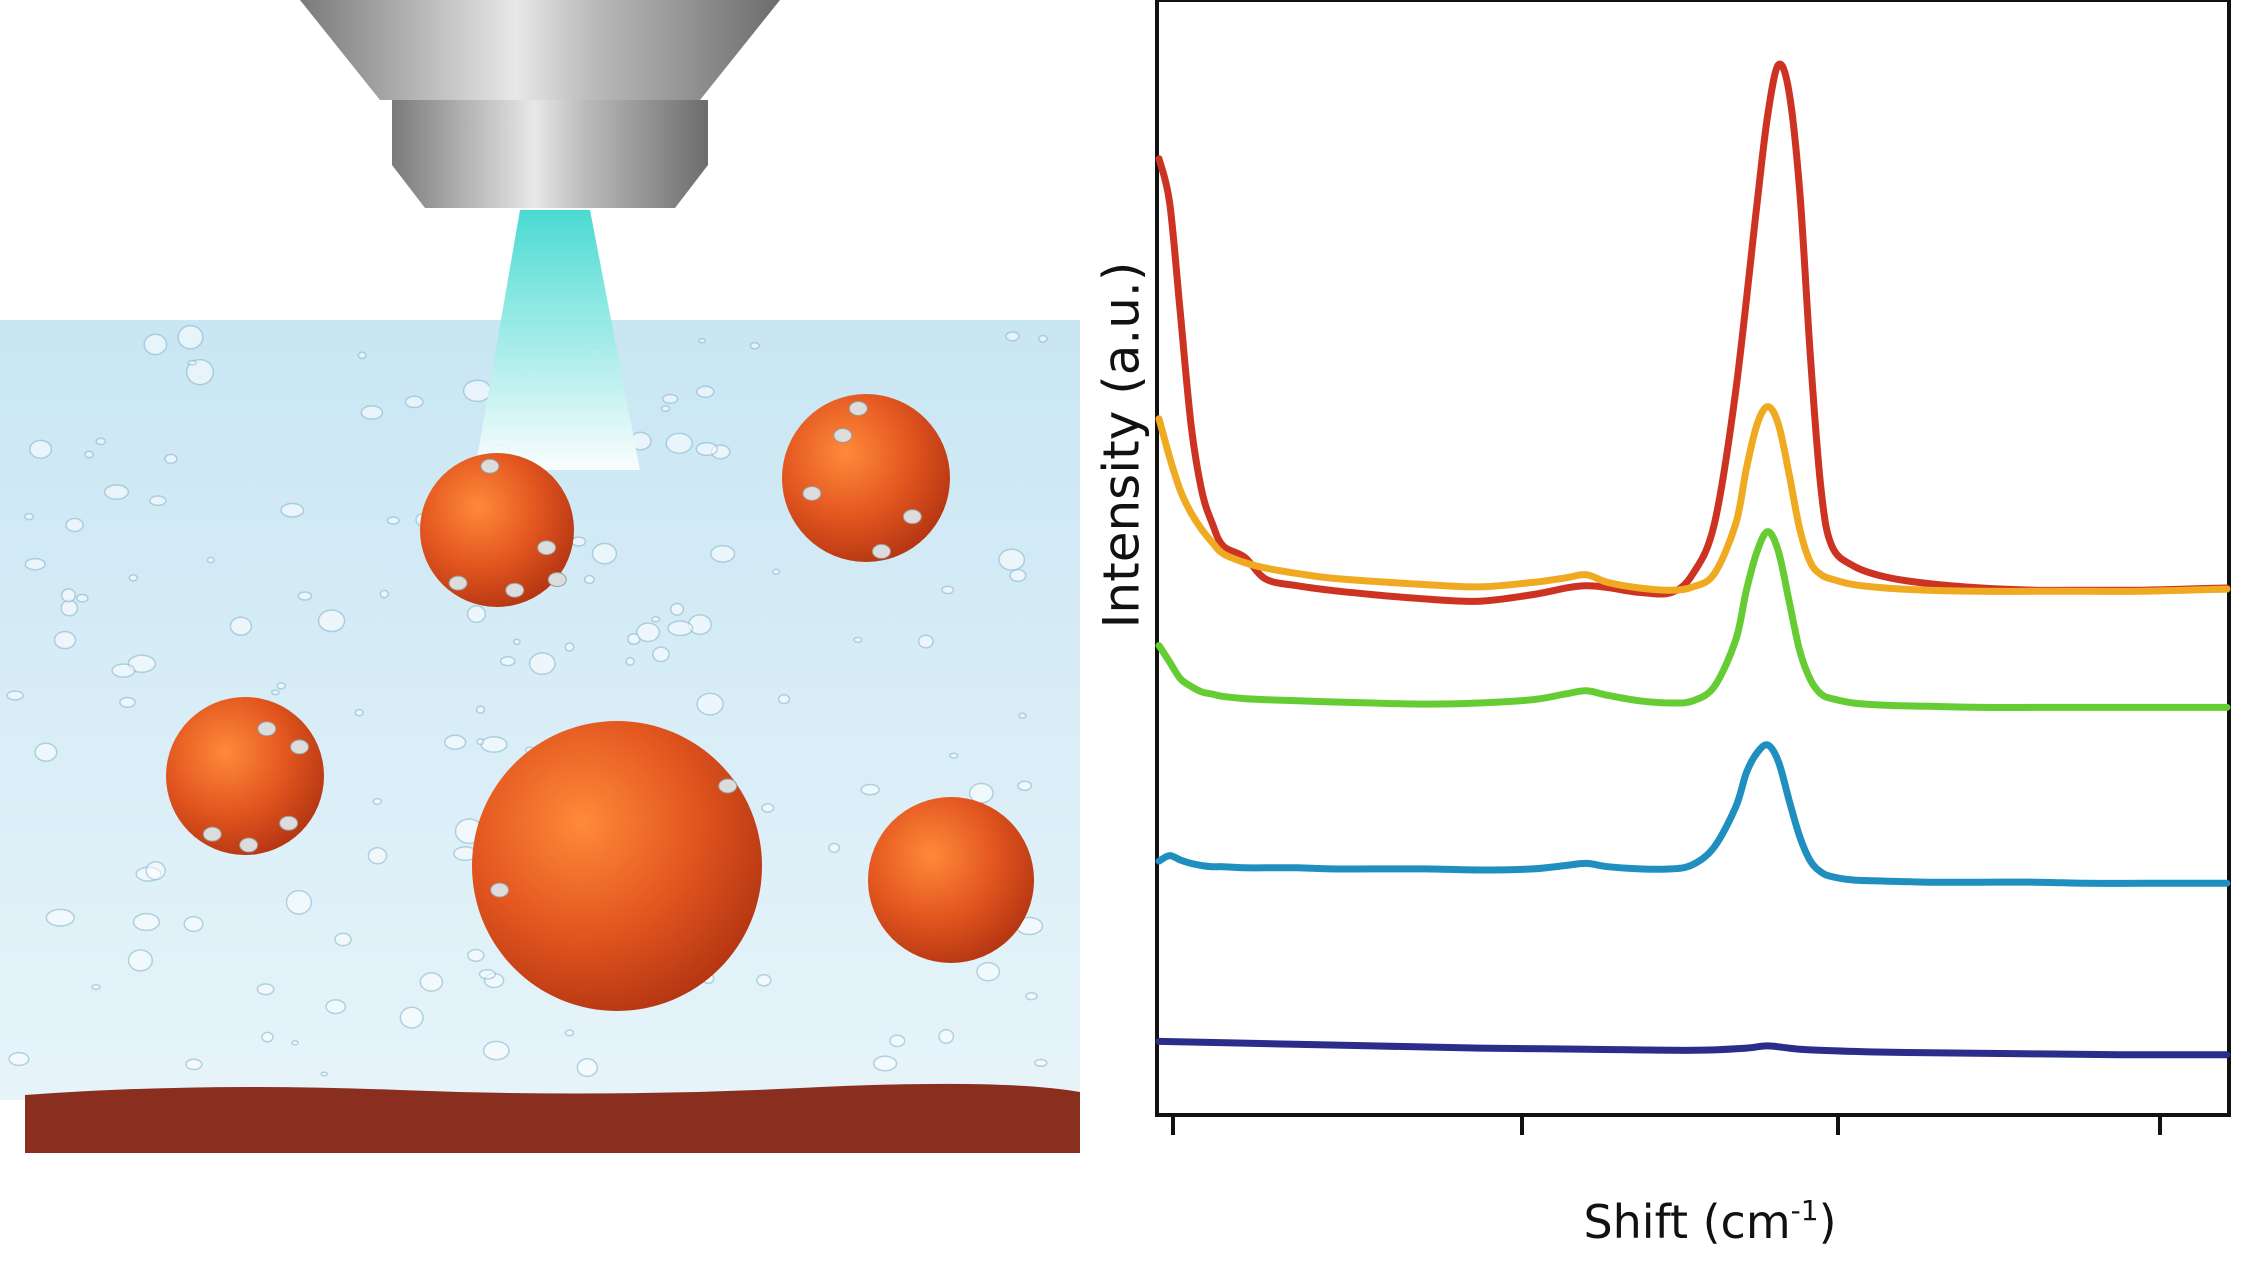 The image size is (2255, 1270). What do you see at coordinates (1686, 1222) in the screenshot?
I see `x-axis-title-main: Shift (cm` at bounding box center [1686, 1222].